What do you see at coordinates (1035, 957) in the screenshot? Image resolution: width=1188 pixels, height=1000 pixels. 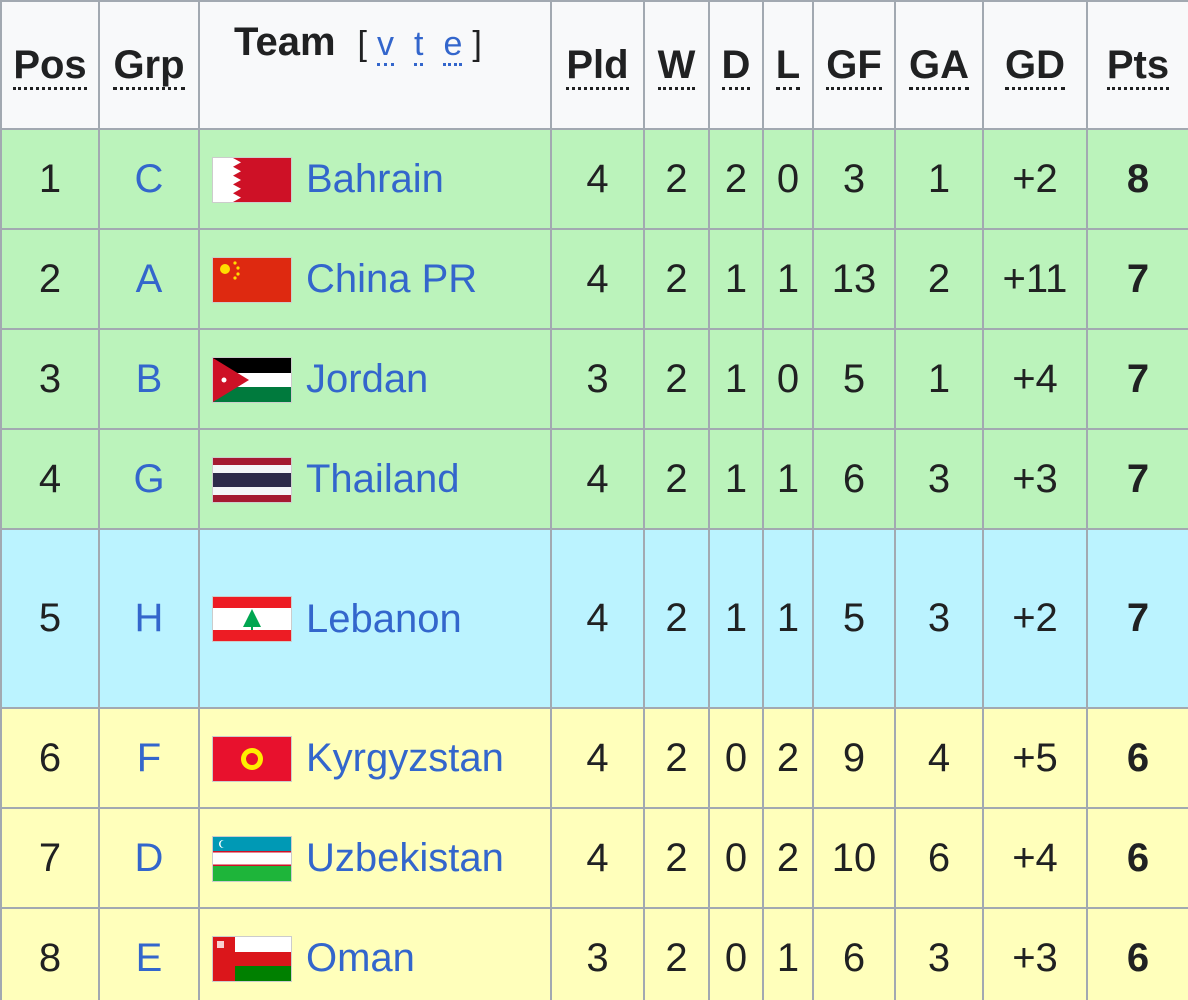 I see `cell-text: +3` at bounding box center [1035, 957].